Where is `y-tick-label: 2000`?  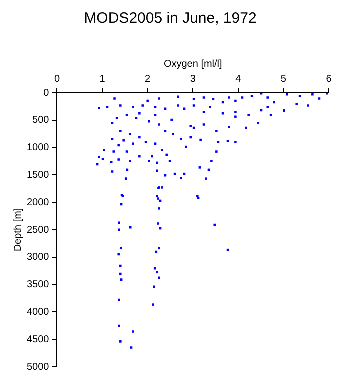 y-tick-label: 2000 is located at coordinates (38, 202).